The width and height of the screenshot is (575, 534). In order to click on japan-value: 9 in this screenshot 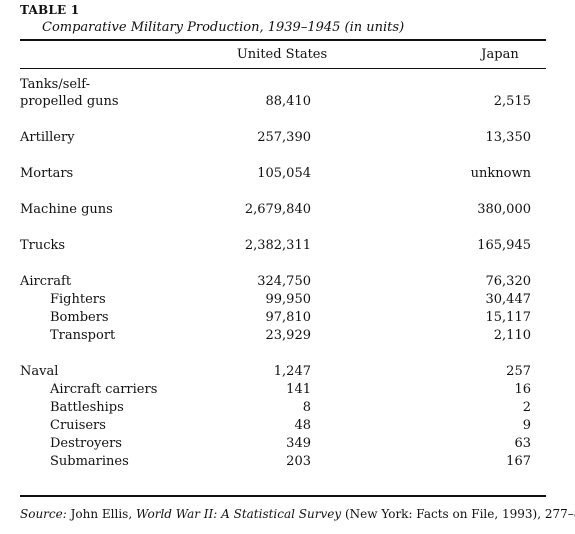, I will do `click(526, 425)`.